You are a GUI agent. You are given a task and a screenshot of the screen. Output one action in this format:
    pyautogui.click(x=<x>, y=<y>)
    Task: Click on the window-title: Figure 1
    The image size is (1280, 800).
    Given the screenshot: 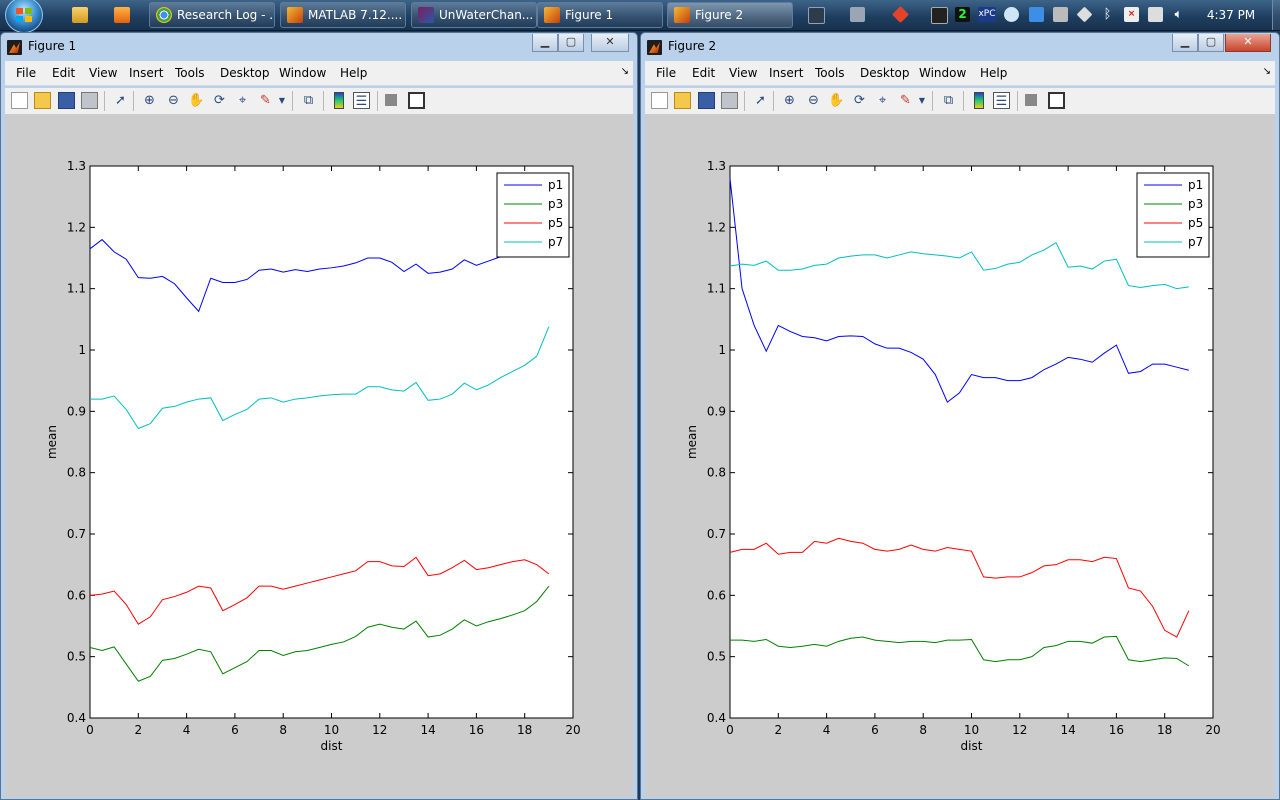 What is the action you would take?
    pyautogui.click(x=52, y=46)
    